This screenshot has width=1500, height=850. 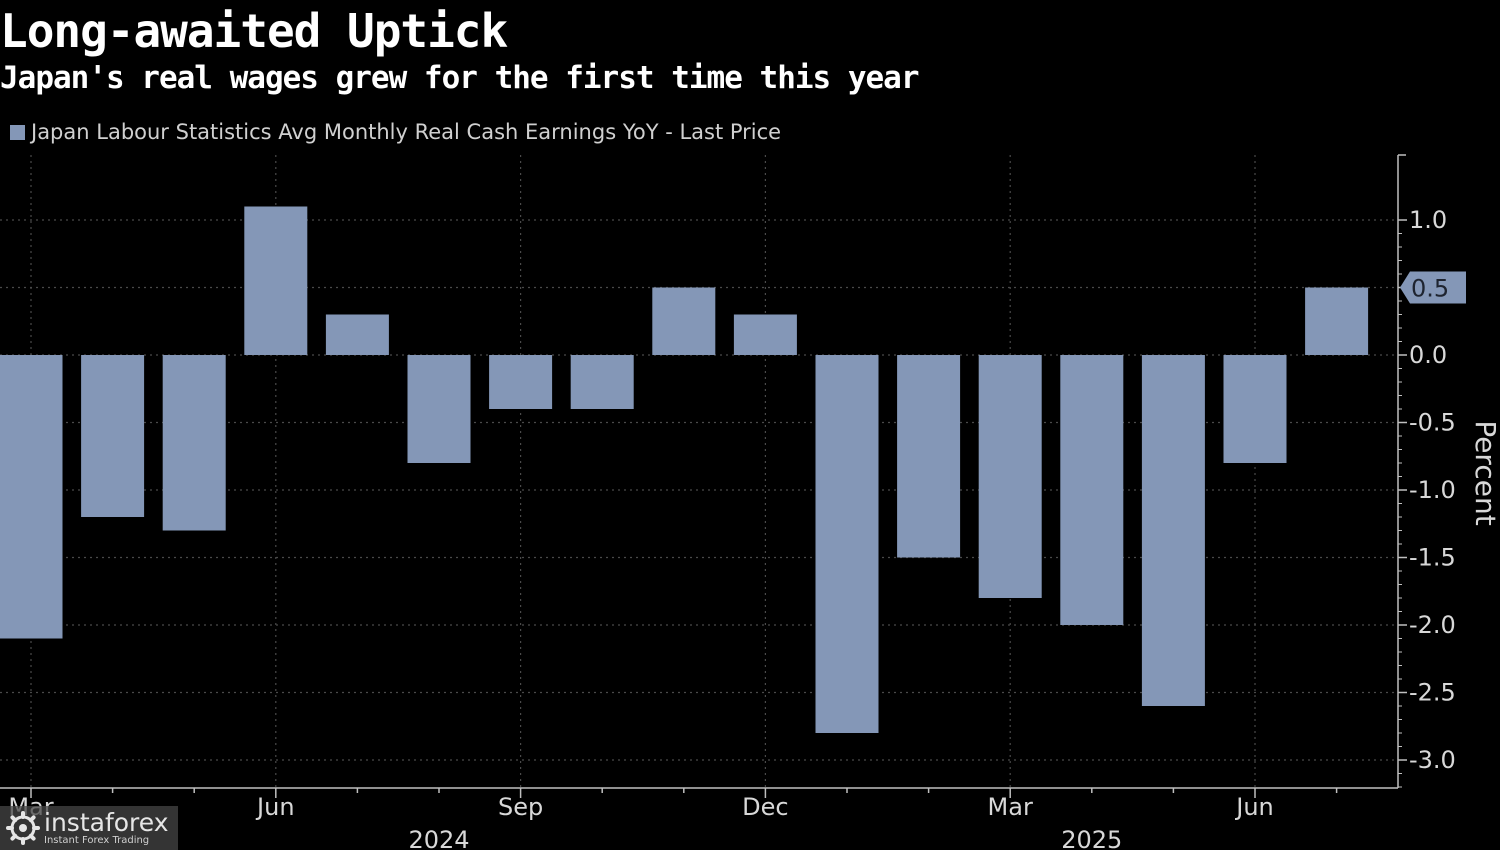 I want to click on y-tick-label: -1.5, so click(x=1432, y=558).